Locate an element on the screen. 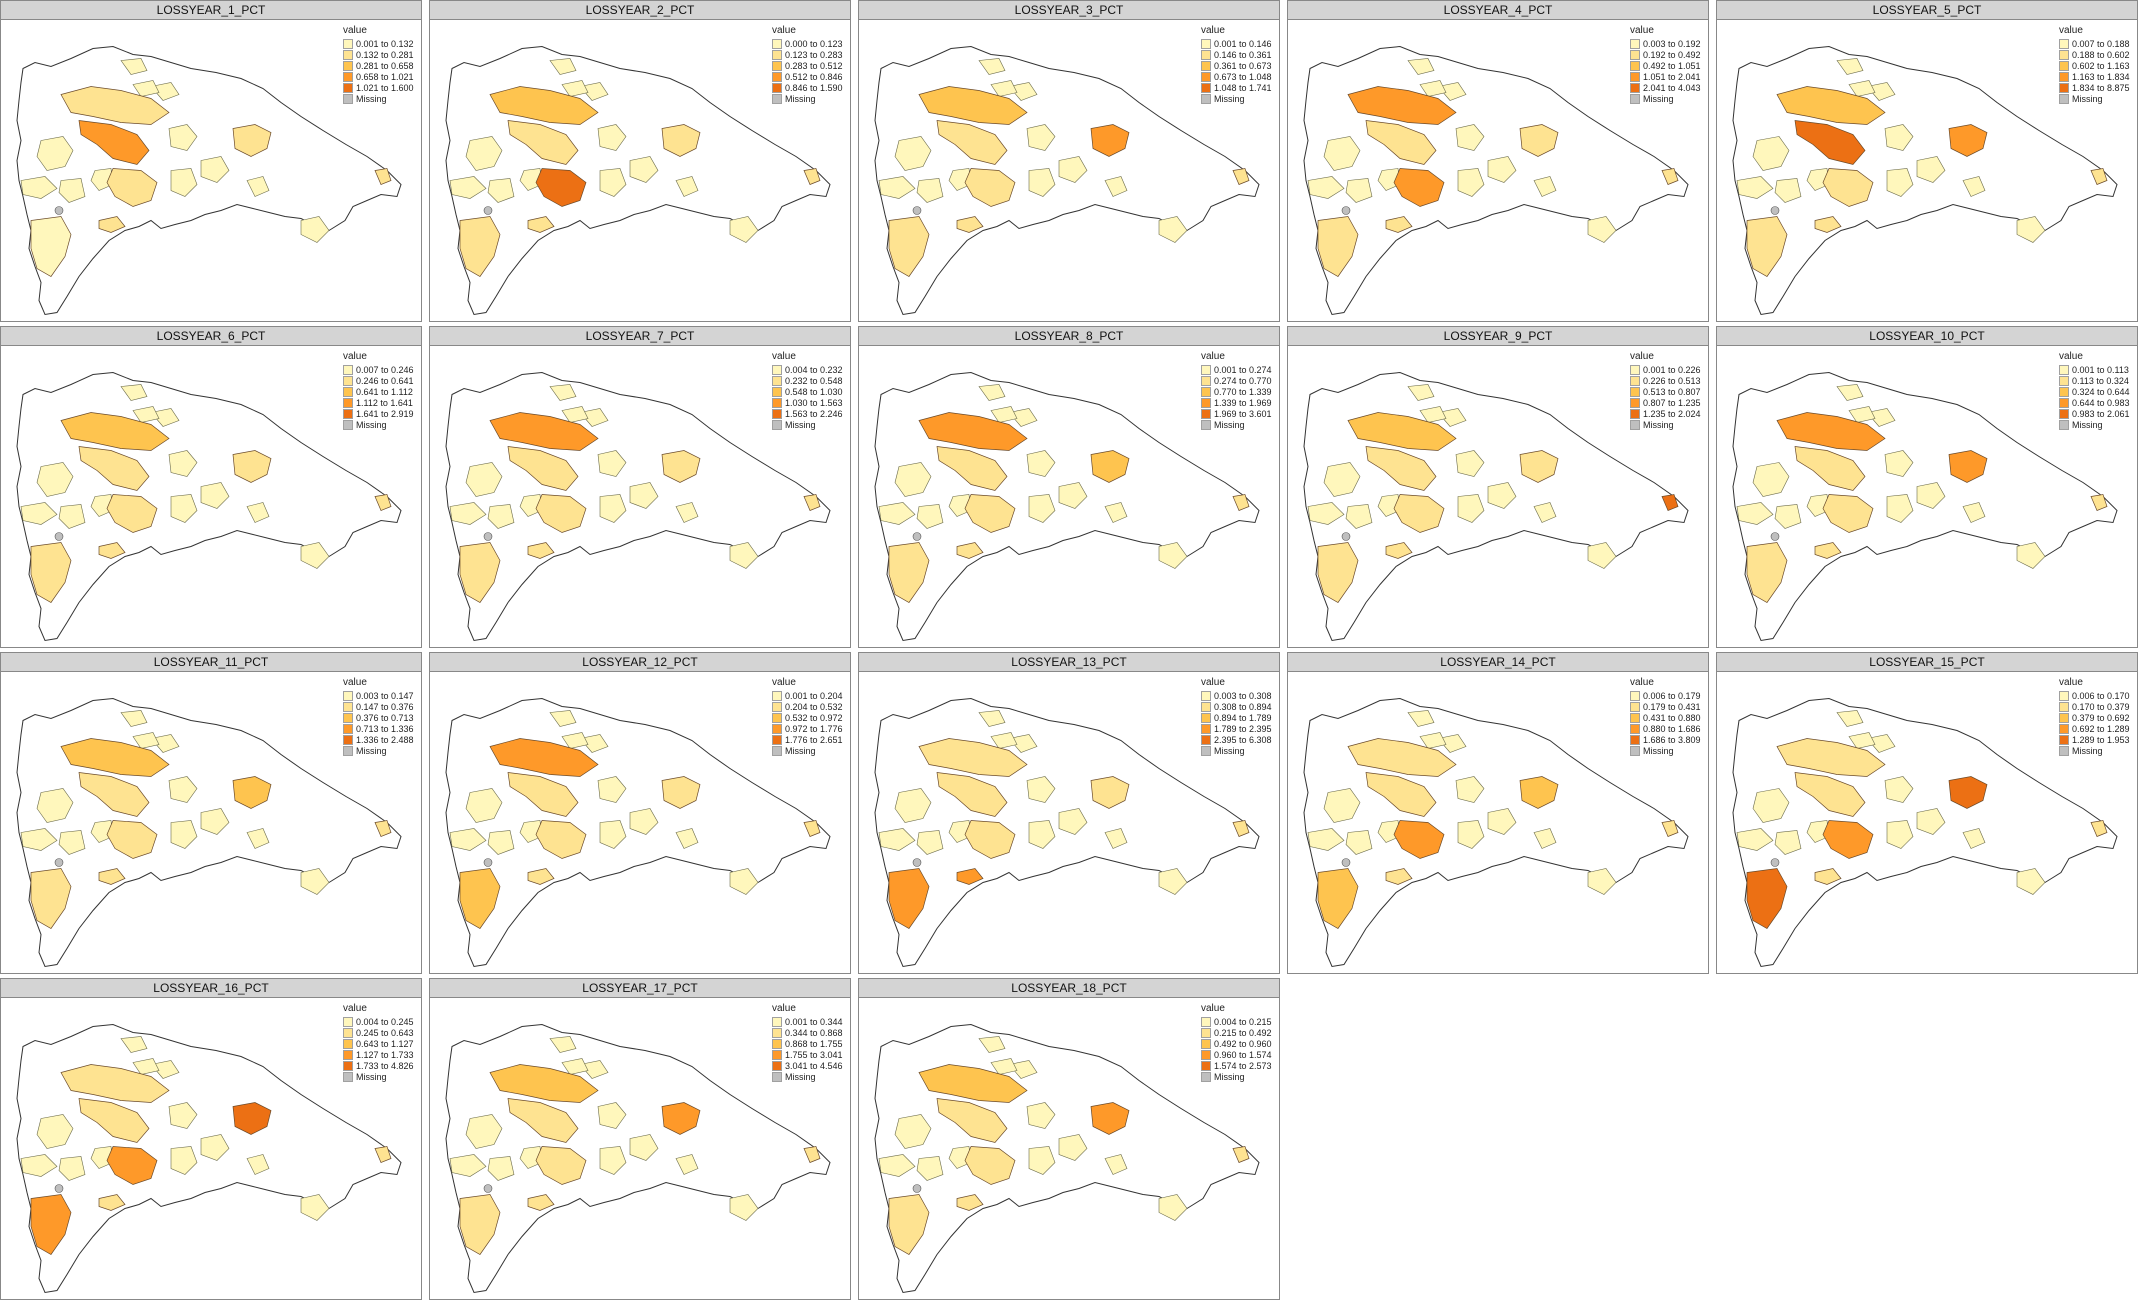 The image size is (2138, 1300). legend-item: 1.021 to 1.600 is located at coordinates (379, 87).